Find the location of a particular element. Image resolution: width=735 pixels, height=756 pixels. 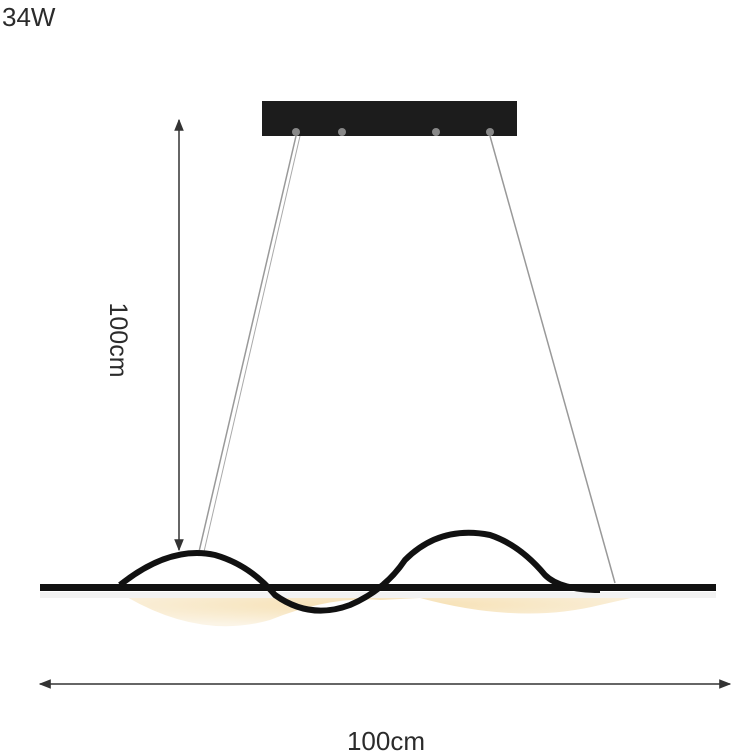

width-label: 100cm is located at coordinates (386, 741).